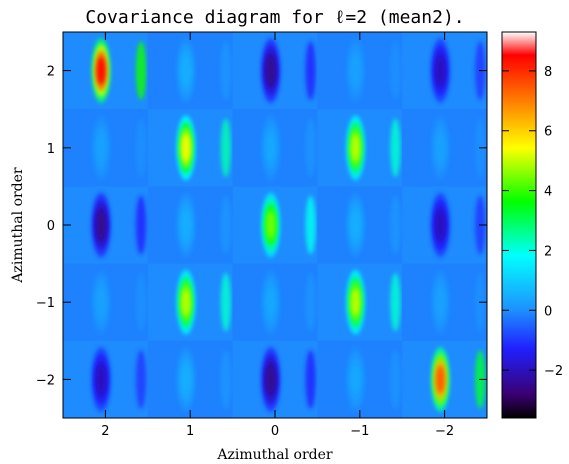  What do you see at coordinates (18, 225) in the screenshot?
I see `y-axis-label: Azimuthal order` at bounding box center [18, 225].